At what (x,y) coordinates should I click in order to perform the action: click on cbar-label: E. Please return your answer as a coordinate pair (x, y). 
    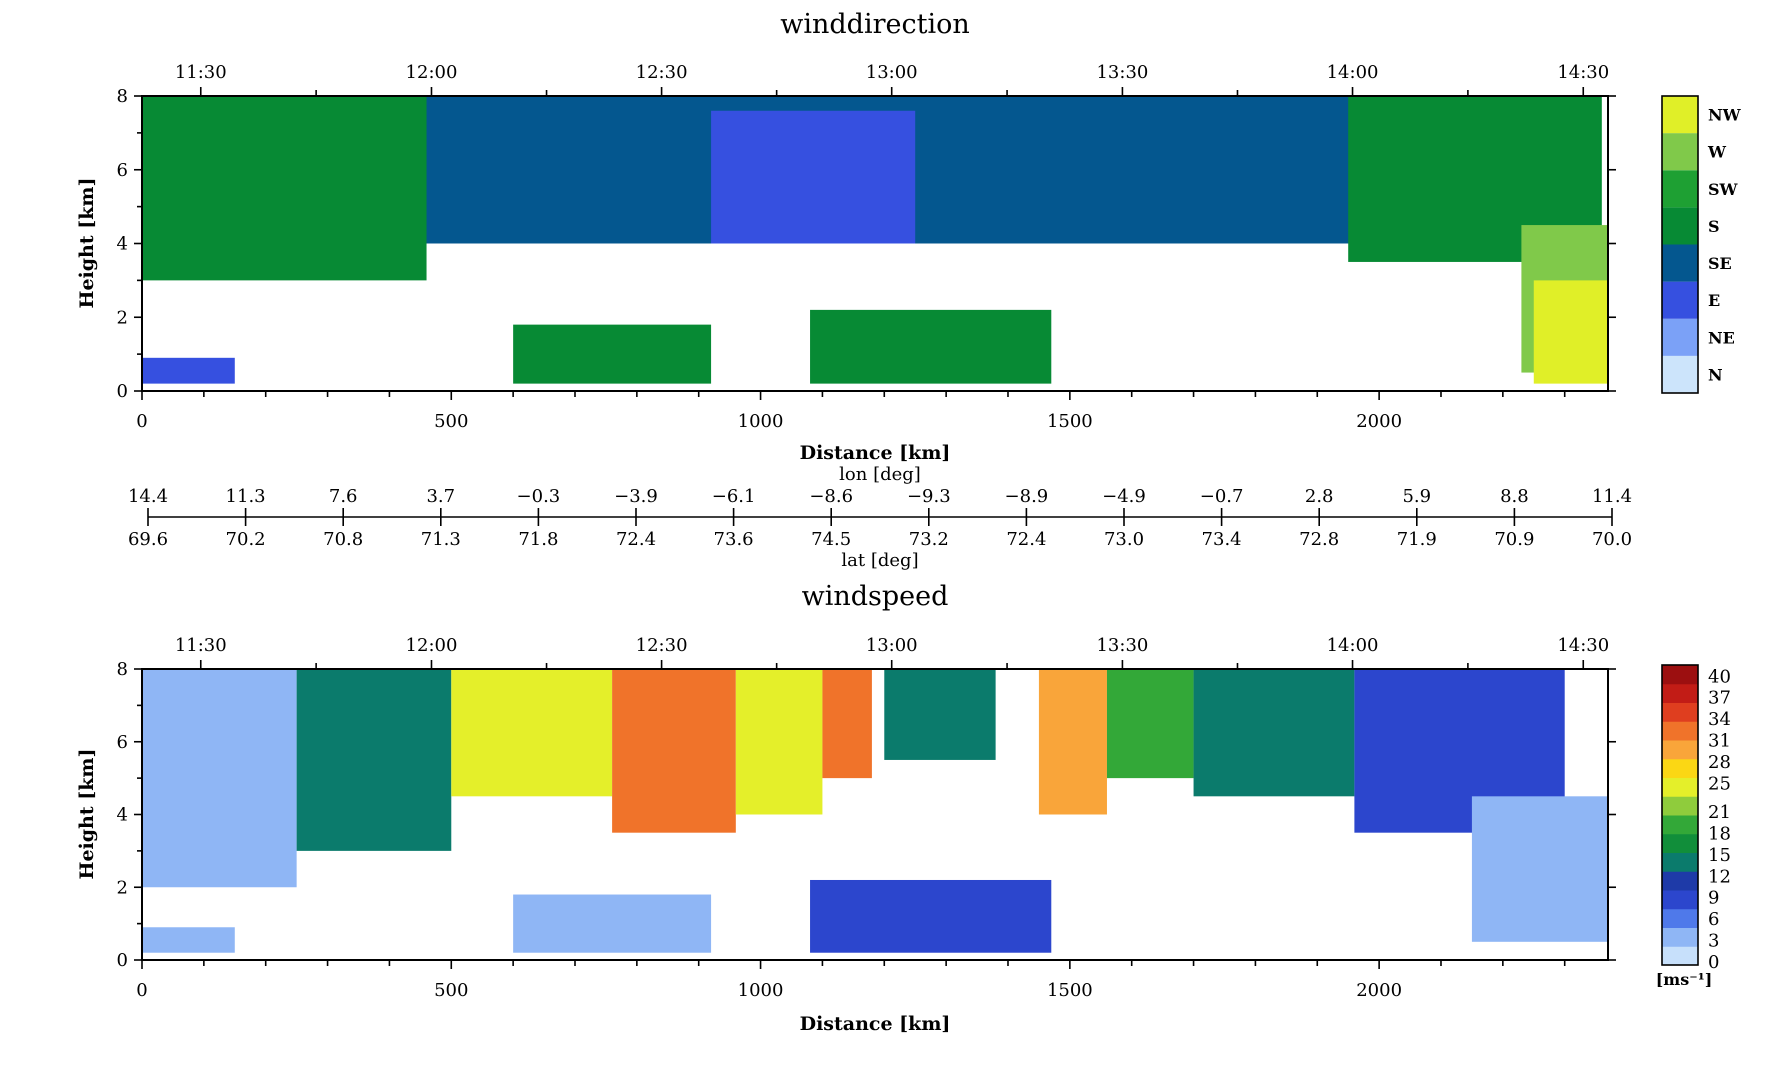
    Looking at the image, I should click on (1714, 300).